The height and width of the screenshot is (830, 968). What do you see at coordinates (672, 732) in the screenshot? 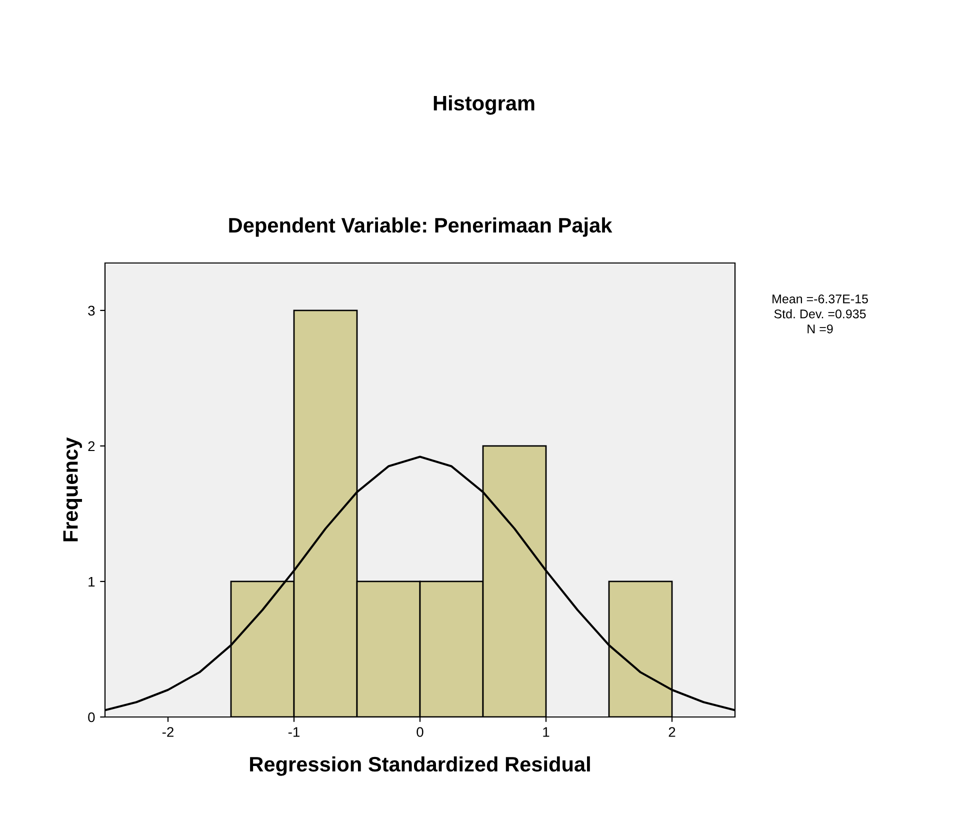
I see `x-tick-label: 2` at bounding box center [672, 732].